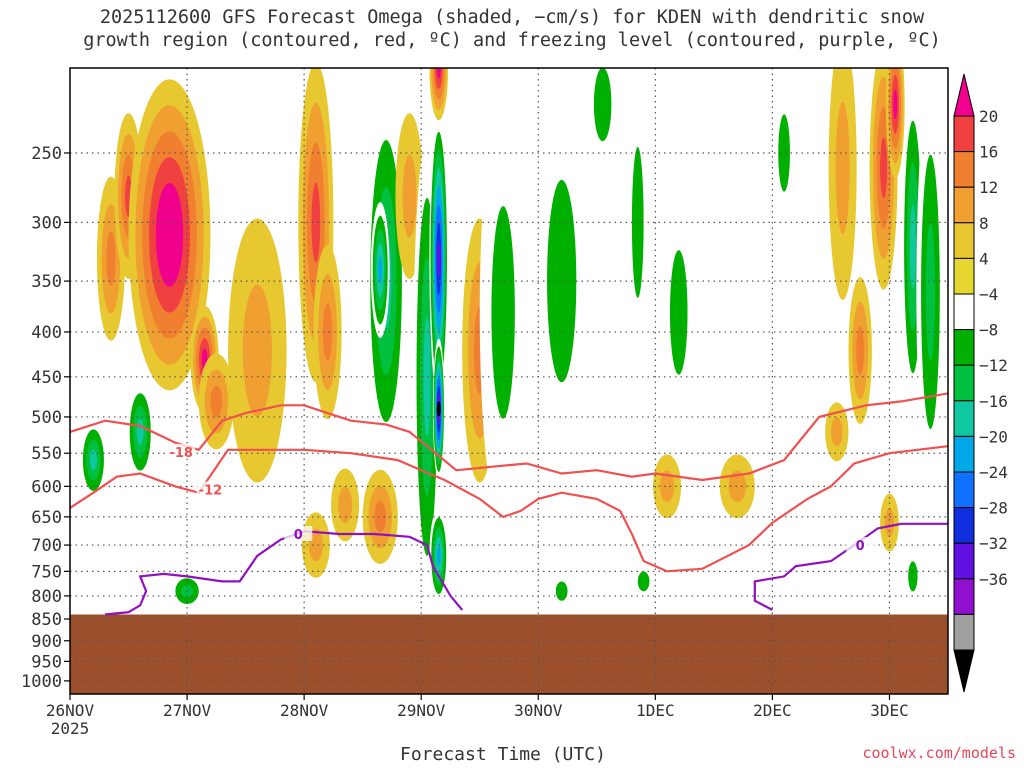 Image resolution: width=1024 pixels, height=768 pixels. What do you see at coordinates (46, 642) in the screenshot?
I see `ytick-label-900: 900` at bounding box center [46, 642].